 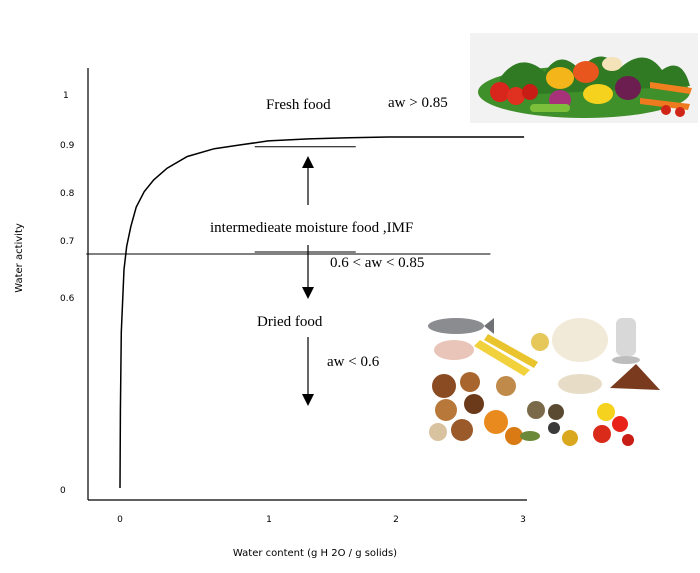 What do you see at coordinates (67, 146) in the screenshot?
I see `y-tick-label-0.9: 0.9` at bounding box center [67, 146].